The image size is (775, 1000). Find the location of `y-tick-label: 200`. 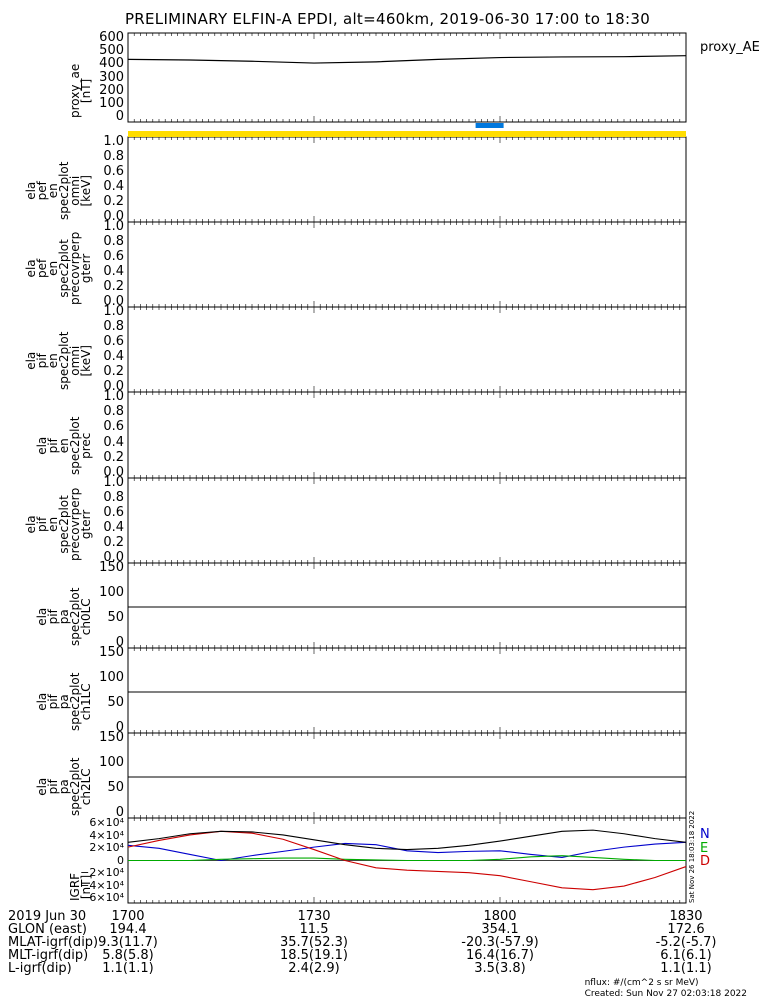

y-tick-label: 200 is located at coordinates (111, 90).